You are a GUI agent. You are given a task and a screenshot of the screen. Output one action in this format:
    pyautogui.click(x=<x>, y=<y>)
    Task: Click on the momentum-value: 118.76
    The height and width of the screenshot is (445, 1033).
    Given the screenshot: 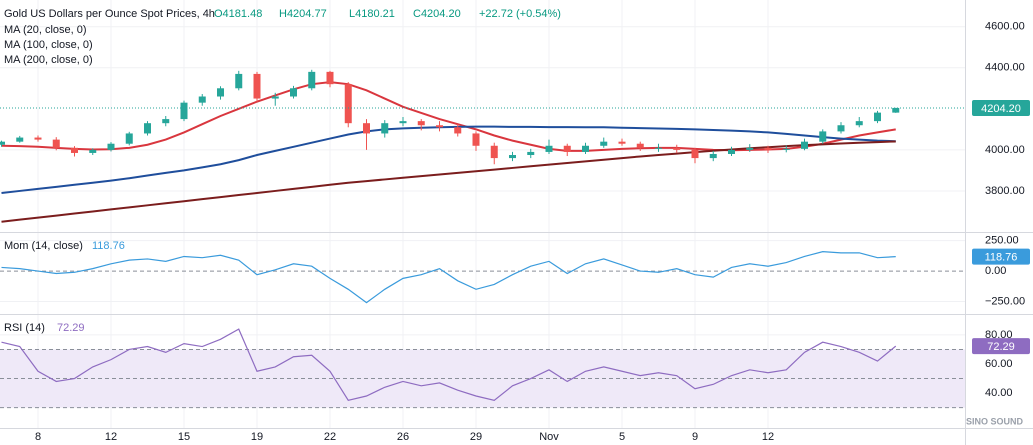 What is the action you would take?
    pyautogui.click(x=108, y=246)
    